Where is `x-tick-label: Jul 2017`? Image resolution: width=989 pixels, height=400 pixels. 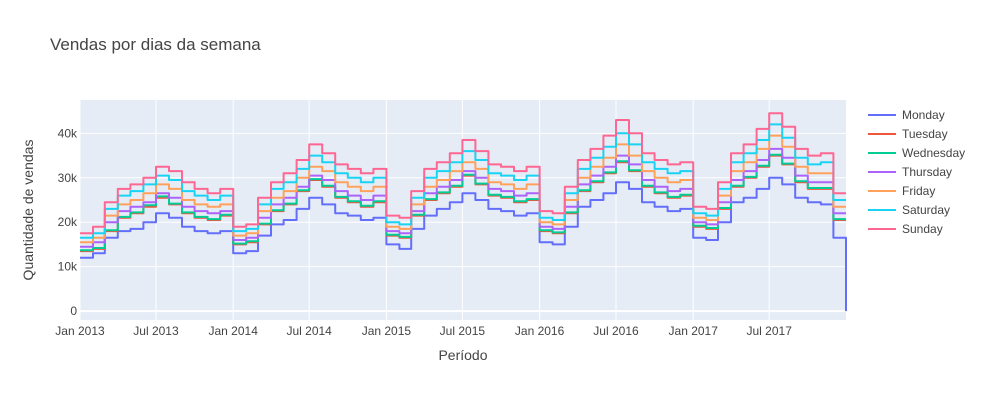
x-tick-label: Jul 2017 is located at coordinates (770, 331).